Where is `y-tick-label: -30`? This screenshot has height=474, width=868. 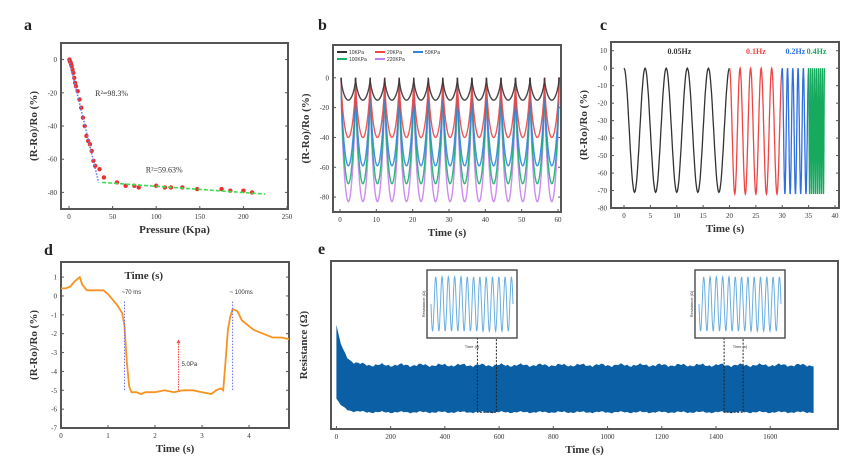
y-tick-label: -30 is located at coordinates (603, 121).